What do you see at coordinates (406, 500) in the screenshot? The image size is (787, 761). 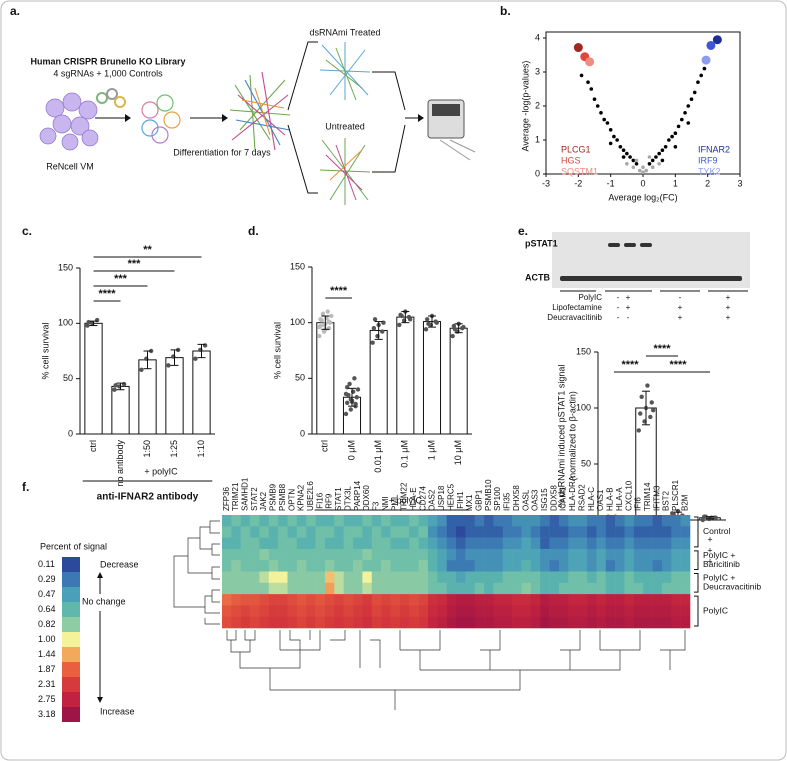 I see `group-label: + polyIC` at bounding box center [406, 500].